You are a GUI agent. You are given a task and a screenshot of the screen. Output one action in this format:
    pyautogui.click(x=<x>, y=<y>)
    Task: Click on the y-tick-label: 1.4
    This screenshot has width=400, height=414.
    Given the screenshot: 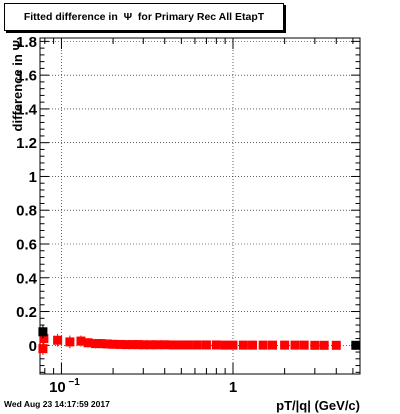 What is the action you would take?
    pyautogui.click(x=27, y=109)
    